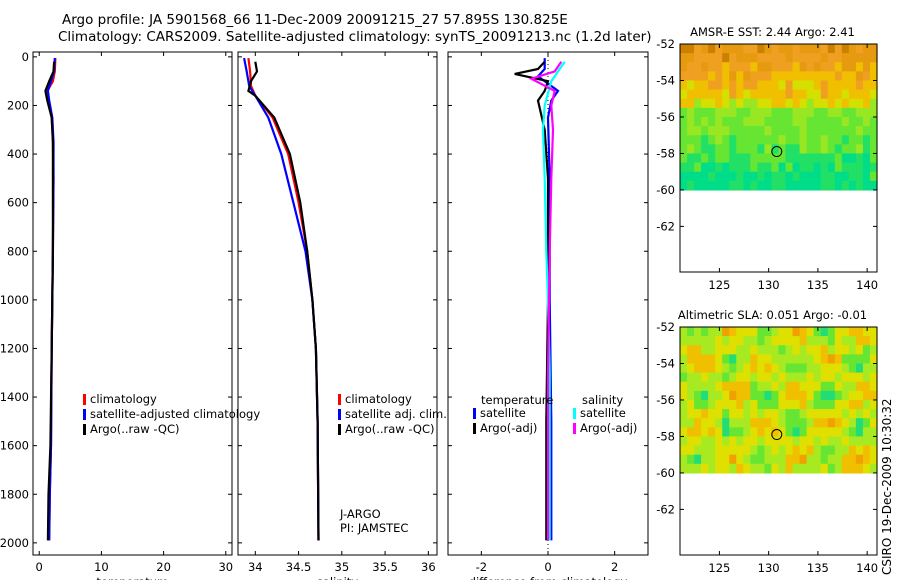 This screenshot has height=580, width=900. What do you see at coordinates (339, 429) in the screenshot?
I see `salinity-legend-item-swatch` at bounding box center [339, 429].